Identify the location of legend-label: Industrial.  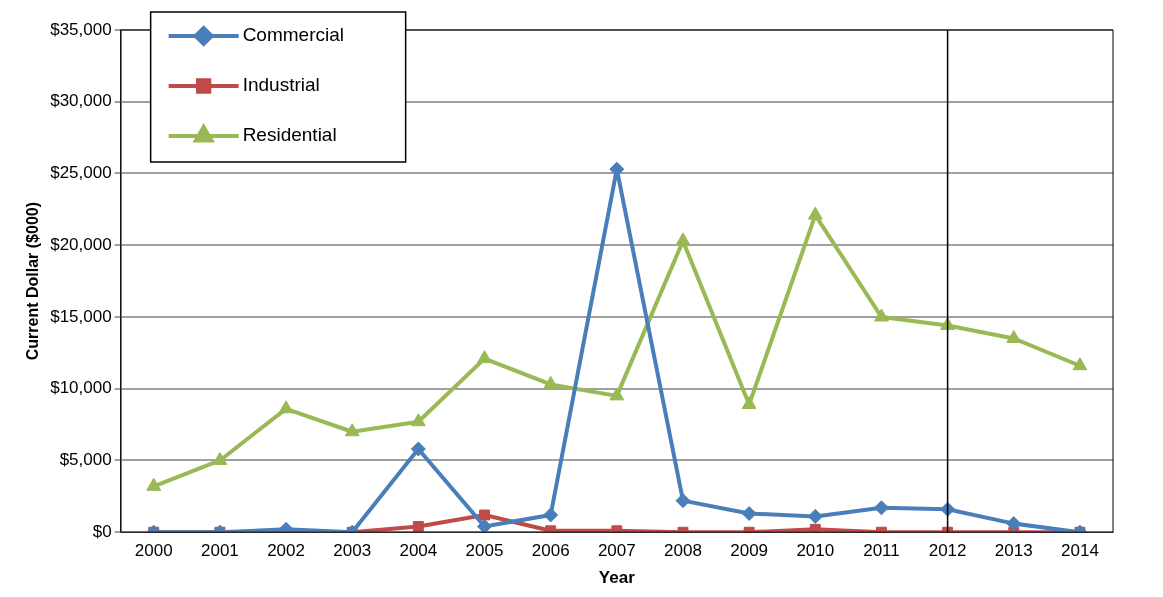
(281, 85).